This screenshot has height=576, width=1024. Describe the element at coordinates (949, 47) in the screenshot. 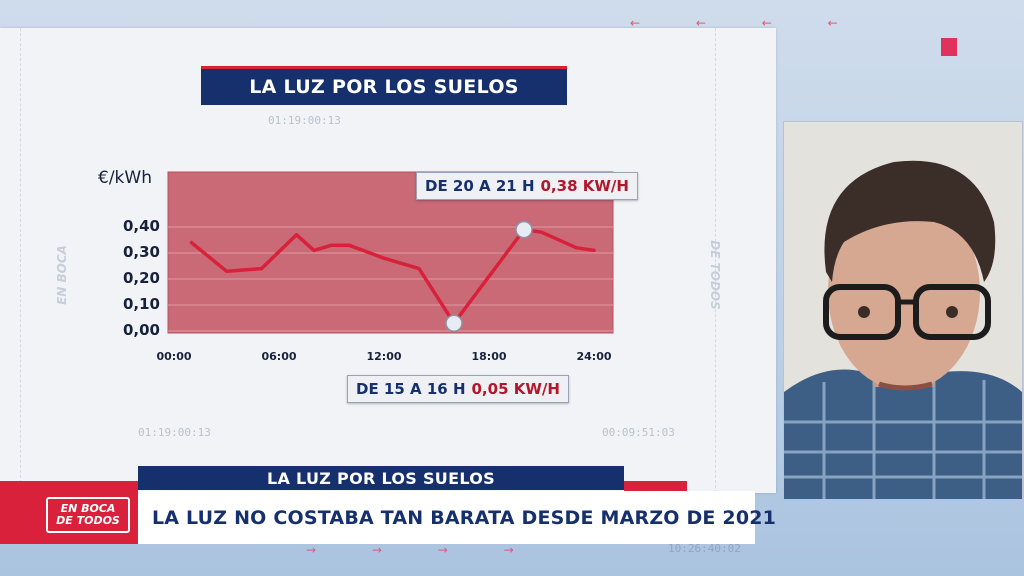

I see `decor-pink-square` at that location.